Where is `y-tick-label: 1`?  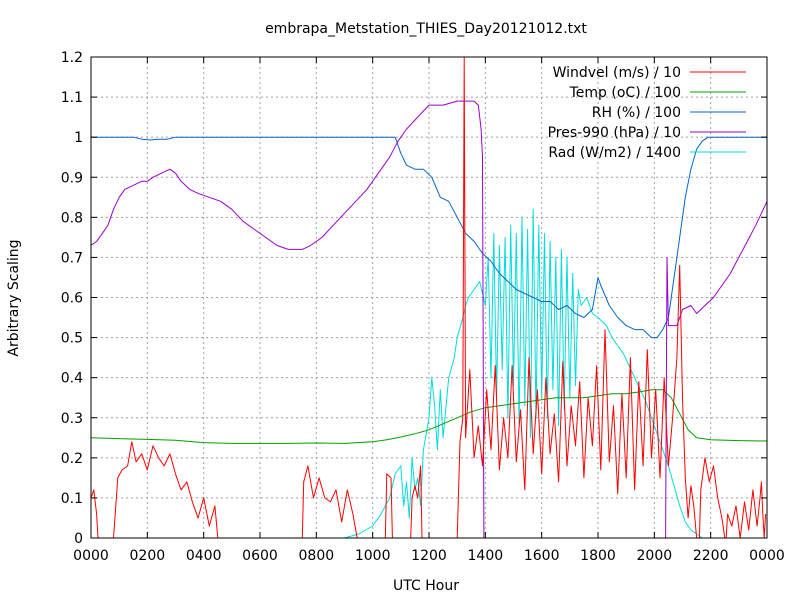 y-tick-label: 1 is located at coordinates (78, 138).